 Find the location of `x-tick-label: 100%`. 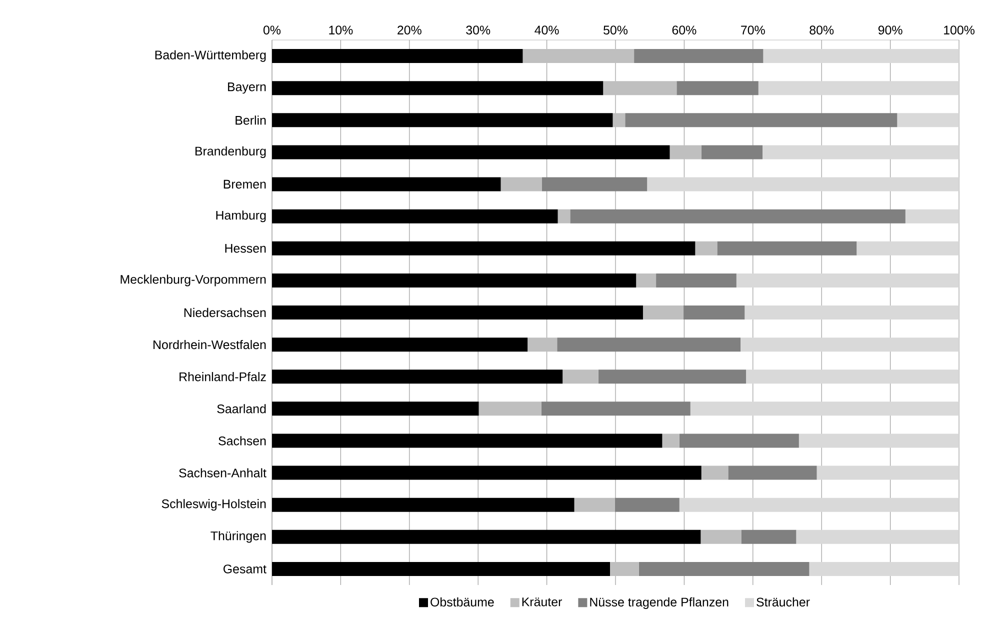

x-tick-label: 100% is located at coordinates (959, 30).